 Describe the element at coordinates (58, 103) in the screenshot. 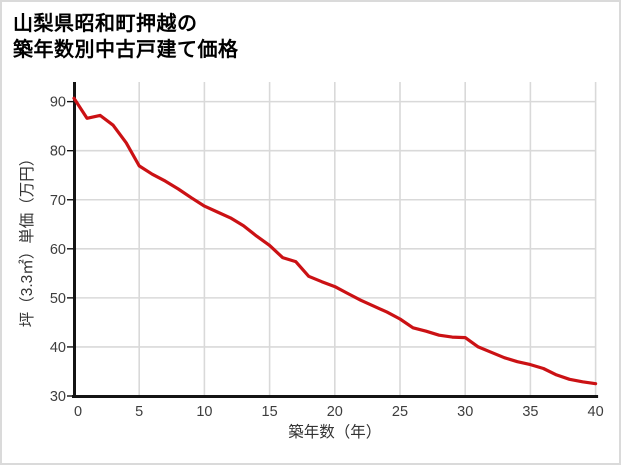

I see `y-tick-label: 90` at that location.